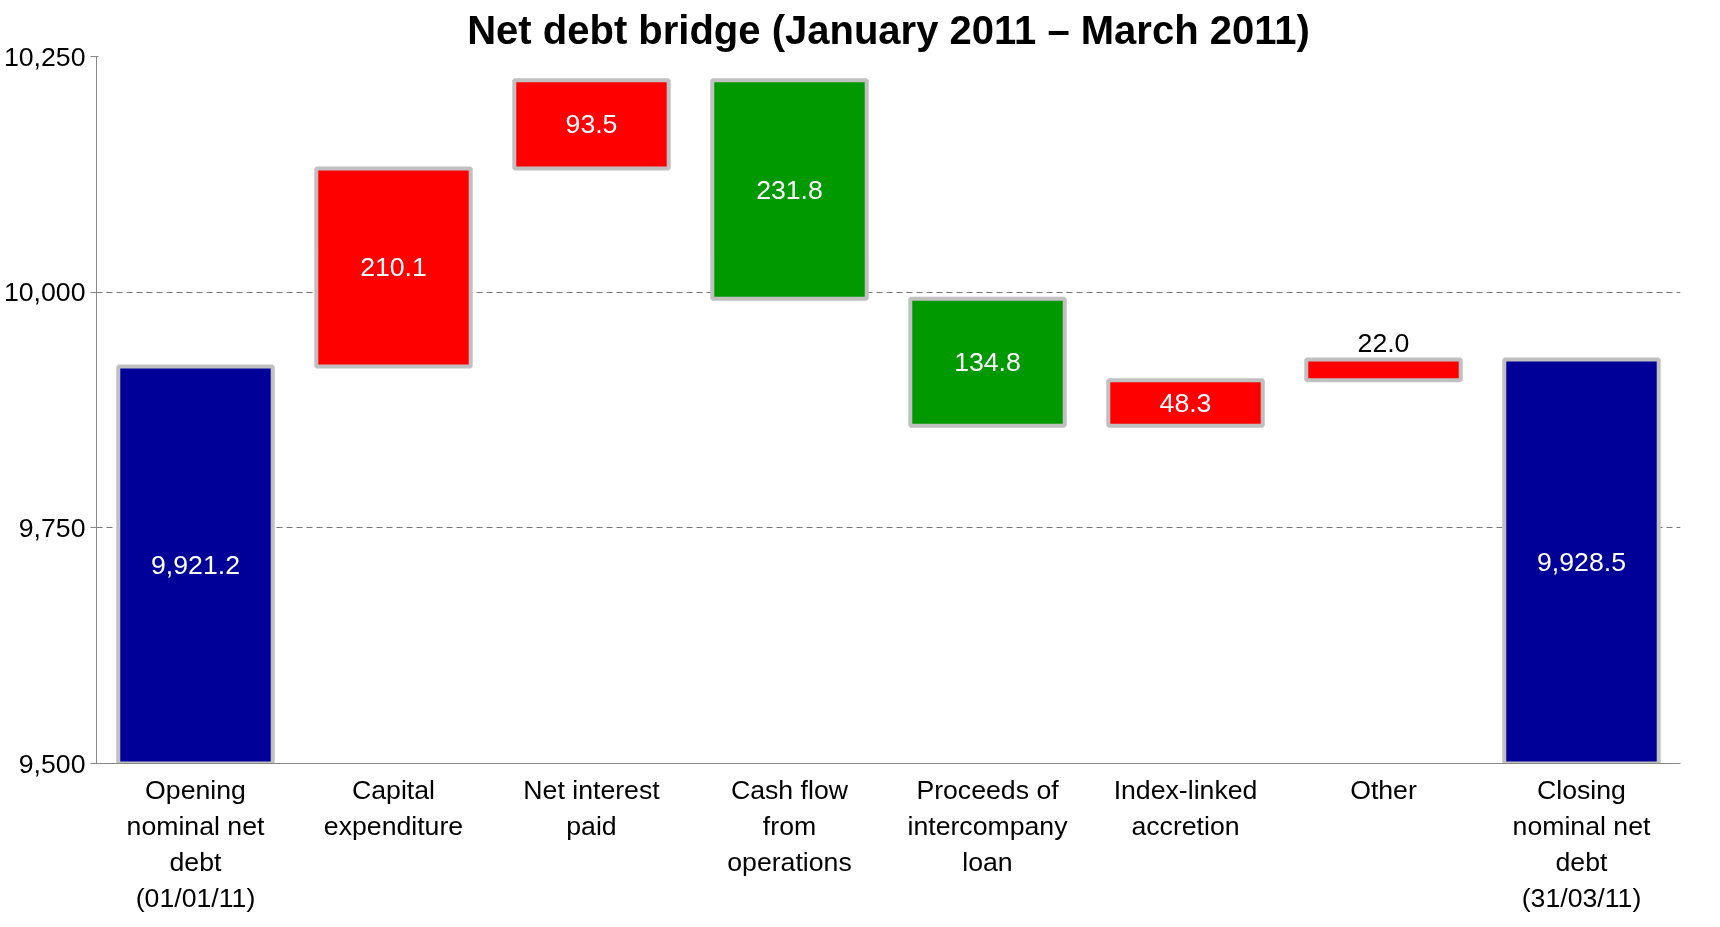 The width and height of the screenshot is (1720, 927). What do you see at coordinates (591, 124) in the screenshot?
I see `data-label: 93.5` at bounding box center [591, 124].